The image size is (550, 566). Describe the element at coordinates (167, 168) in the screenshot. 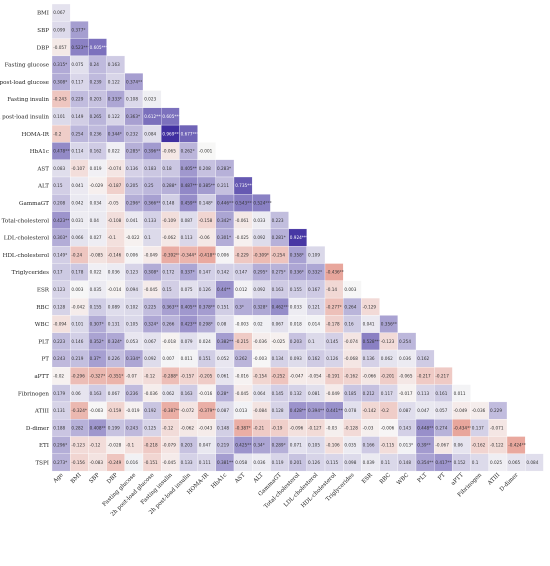

I see `cell-value-label: 0.18` at that location.